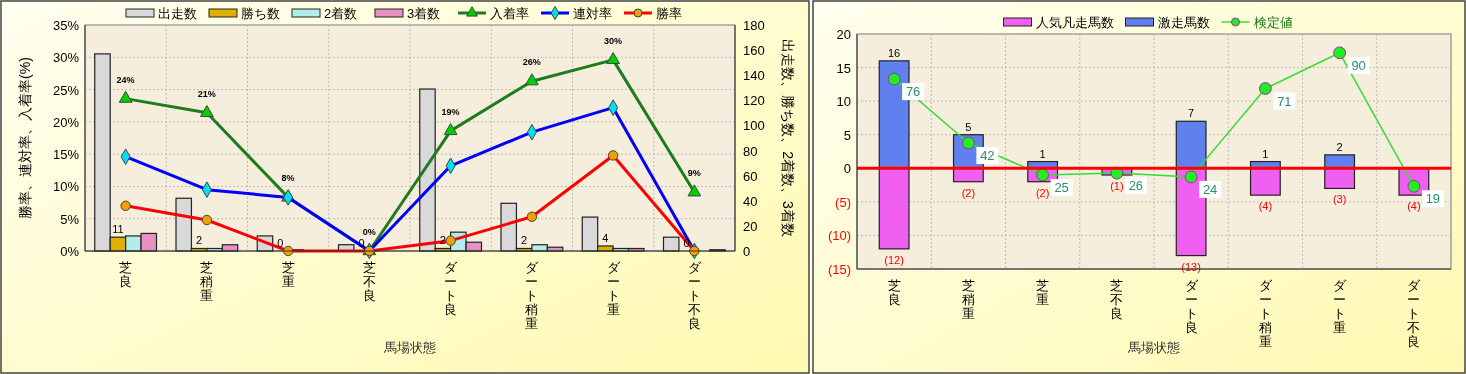 The image size is (1466, 374). I want to click on data-label: 7, so click(1191, 113).